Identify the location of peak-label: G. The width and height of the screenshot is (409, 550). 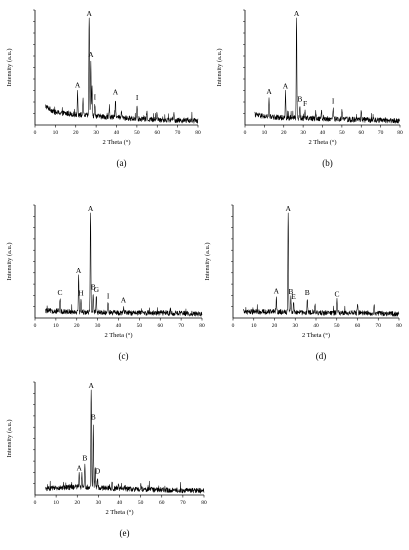
(97, 289).